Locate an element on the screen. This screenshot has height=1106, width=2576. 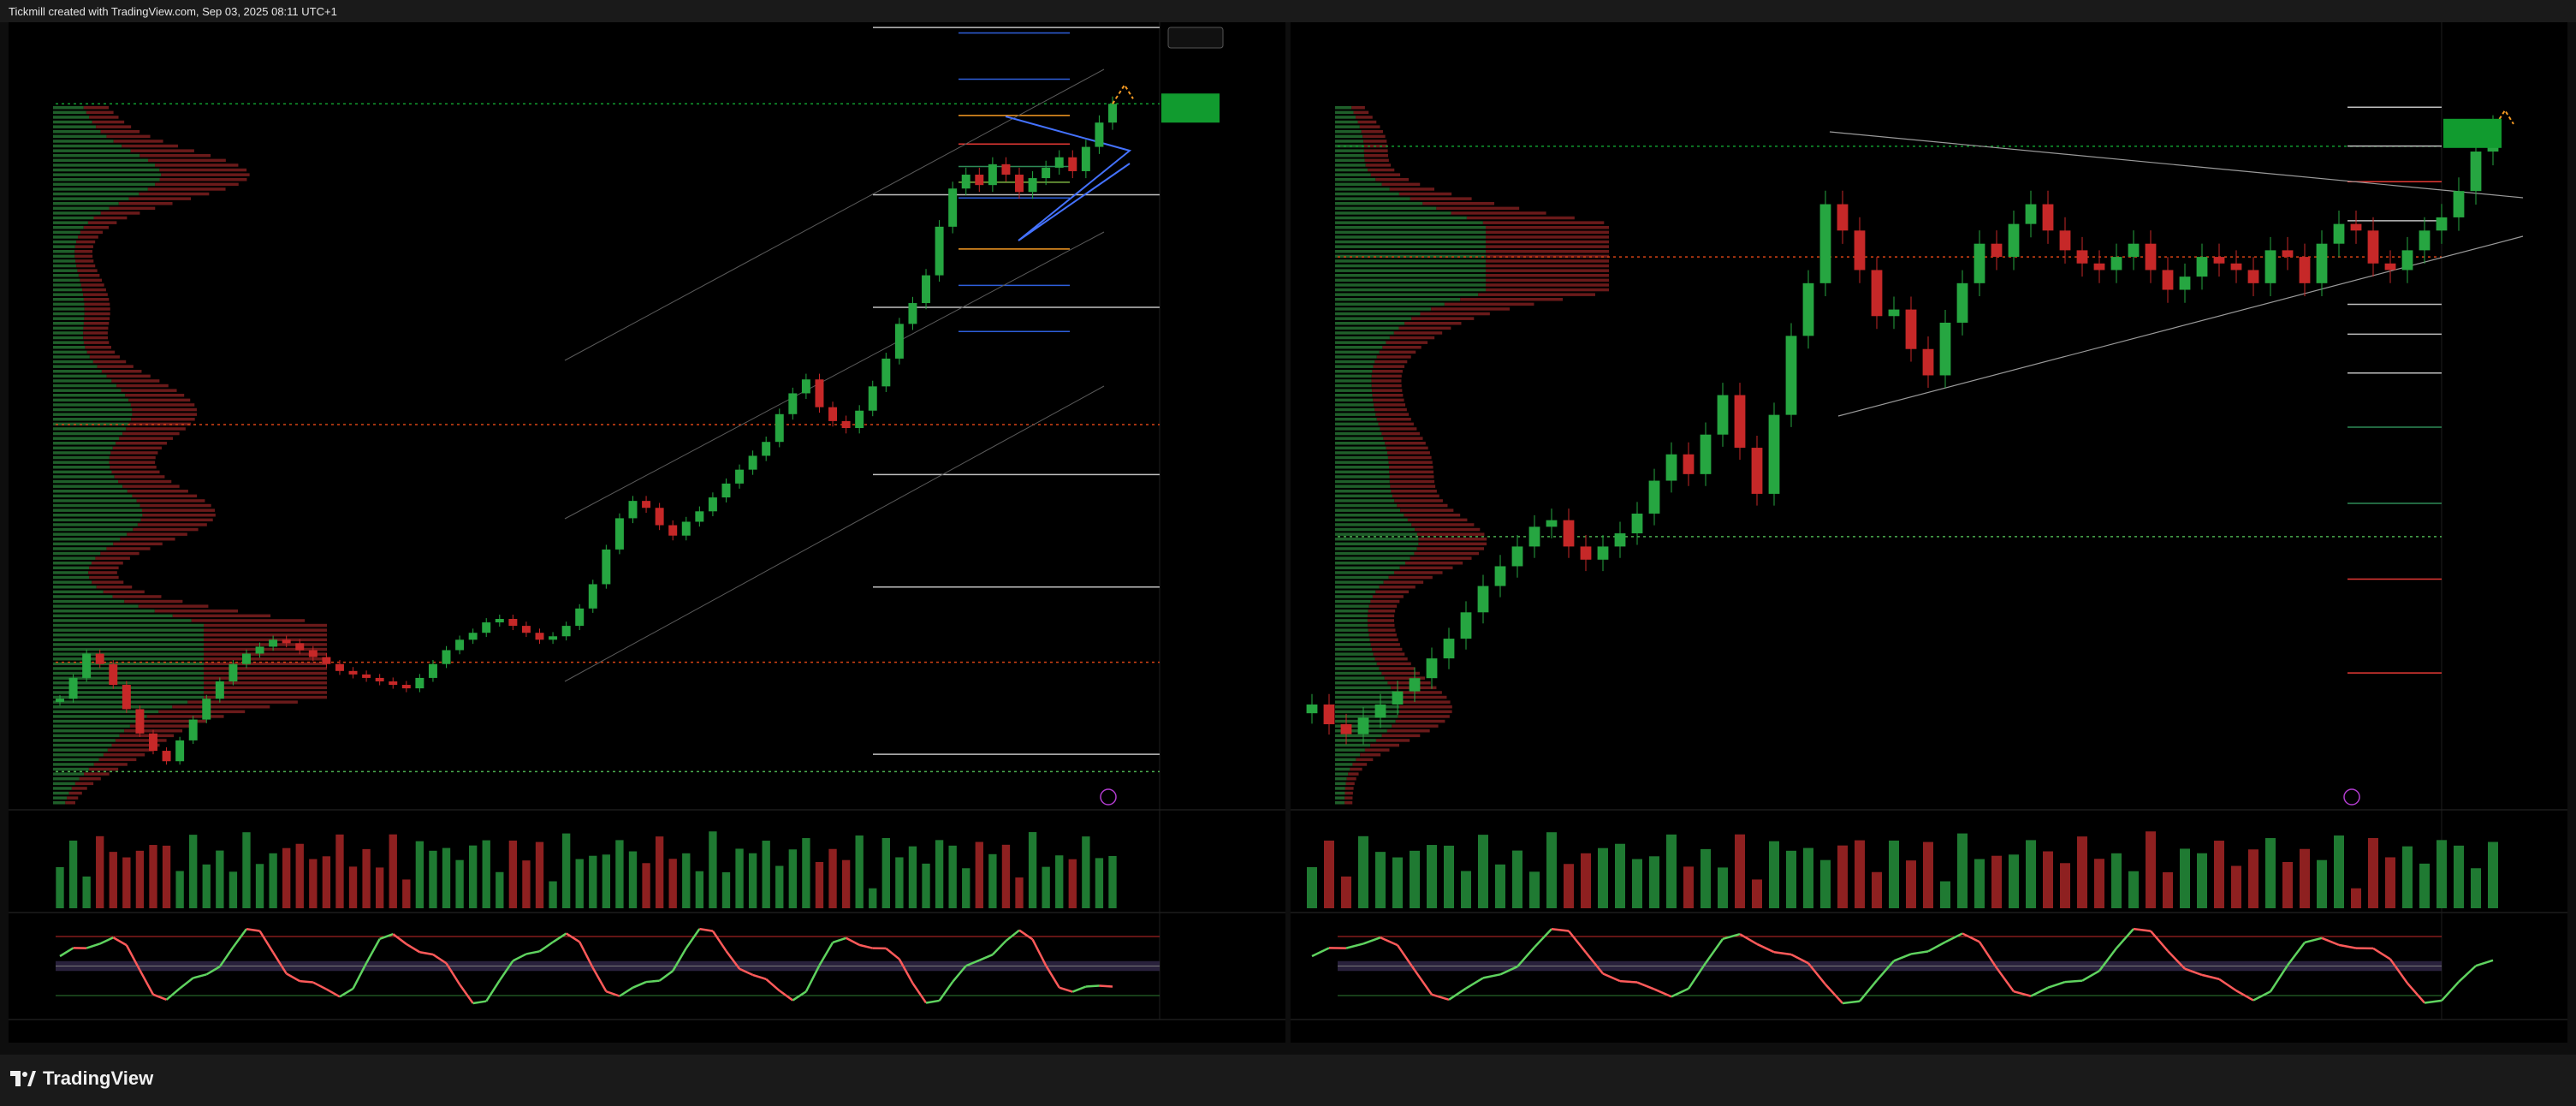
tradingview-logo: TradingView is located at coordinates (81, 1078).